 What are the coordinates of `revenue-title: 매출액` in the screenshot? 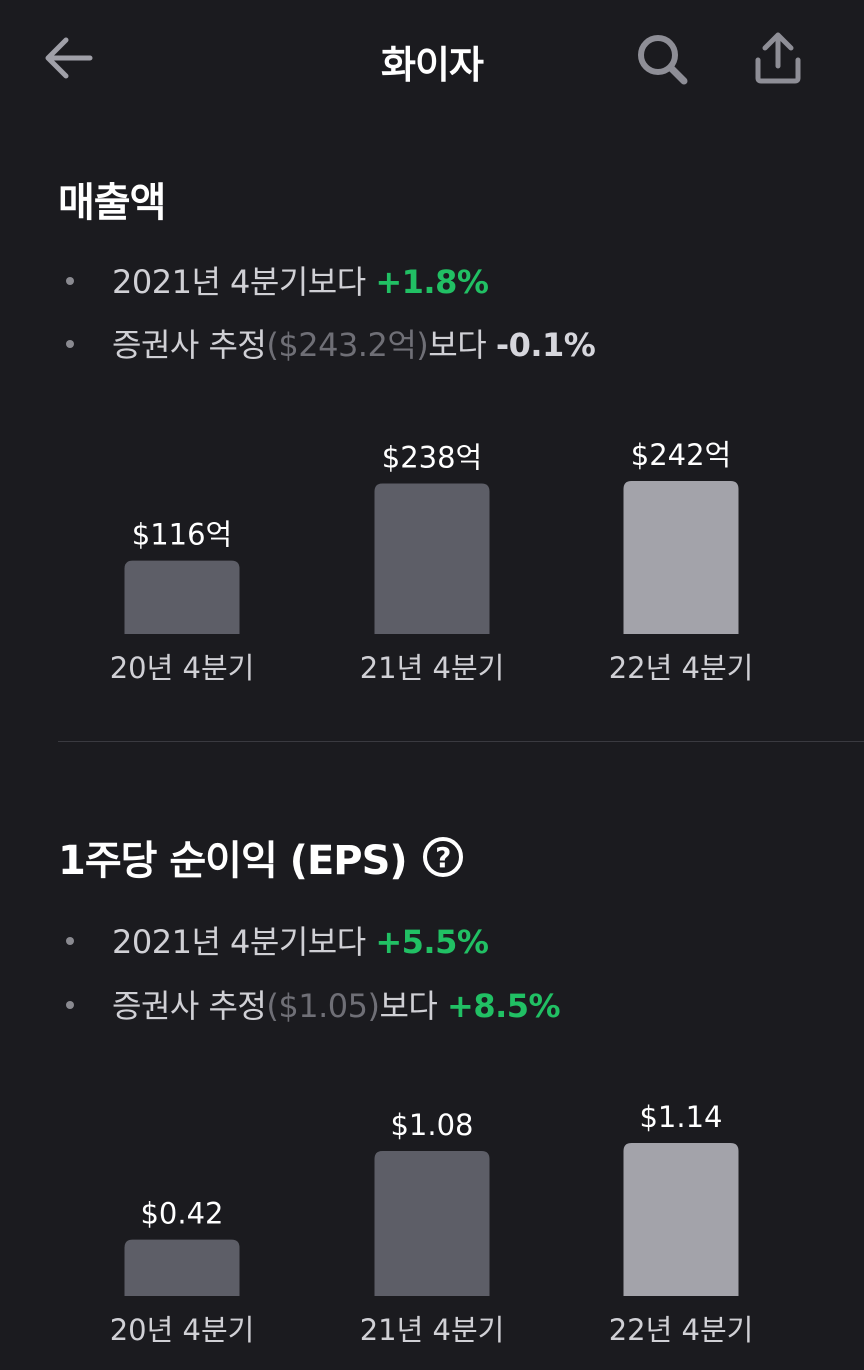 It's located at (112, 199).